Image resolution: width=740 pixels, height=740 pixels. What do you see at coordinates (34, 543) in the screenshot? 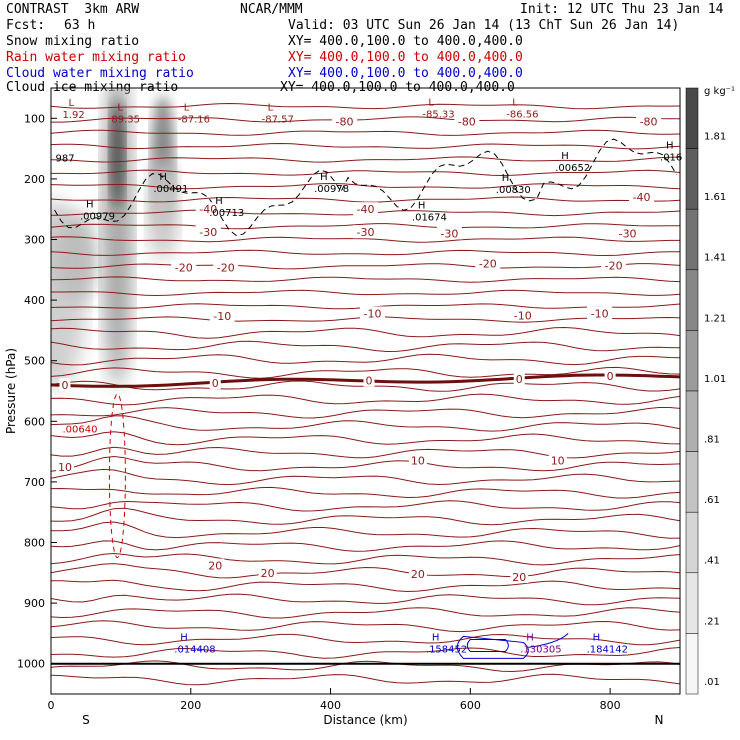
I see `y-tick-label: 800` at bounding box center [34, 543].